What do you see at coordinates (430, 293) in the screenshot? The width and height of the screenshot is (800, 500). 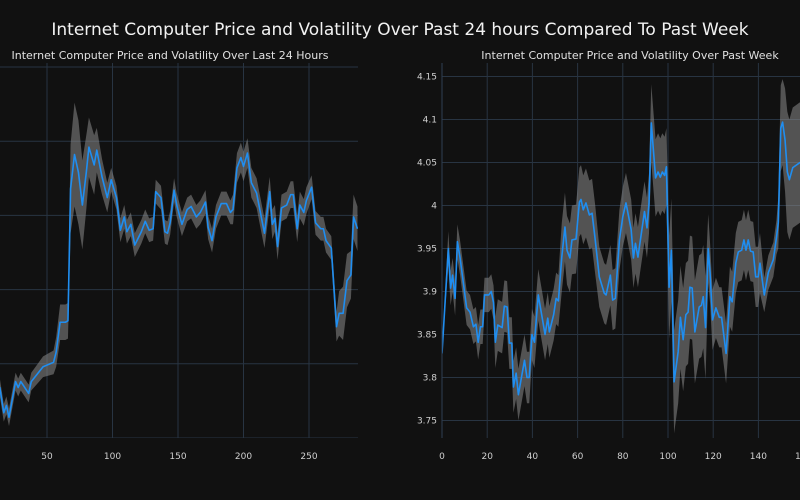 I see `y-tick-label: 3.9` at bounding box center [430, 293].